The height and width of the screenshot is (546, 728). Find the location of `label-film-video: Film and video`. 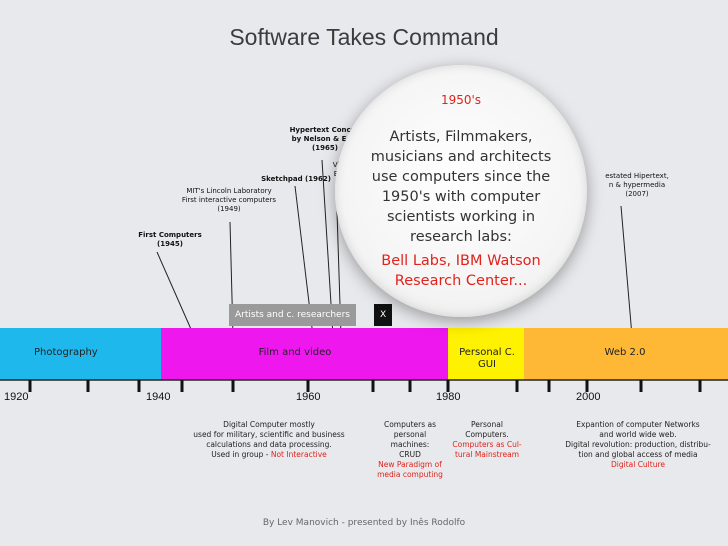

label-film-video: Film and video is located at coordinates (295, 352).